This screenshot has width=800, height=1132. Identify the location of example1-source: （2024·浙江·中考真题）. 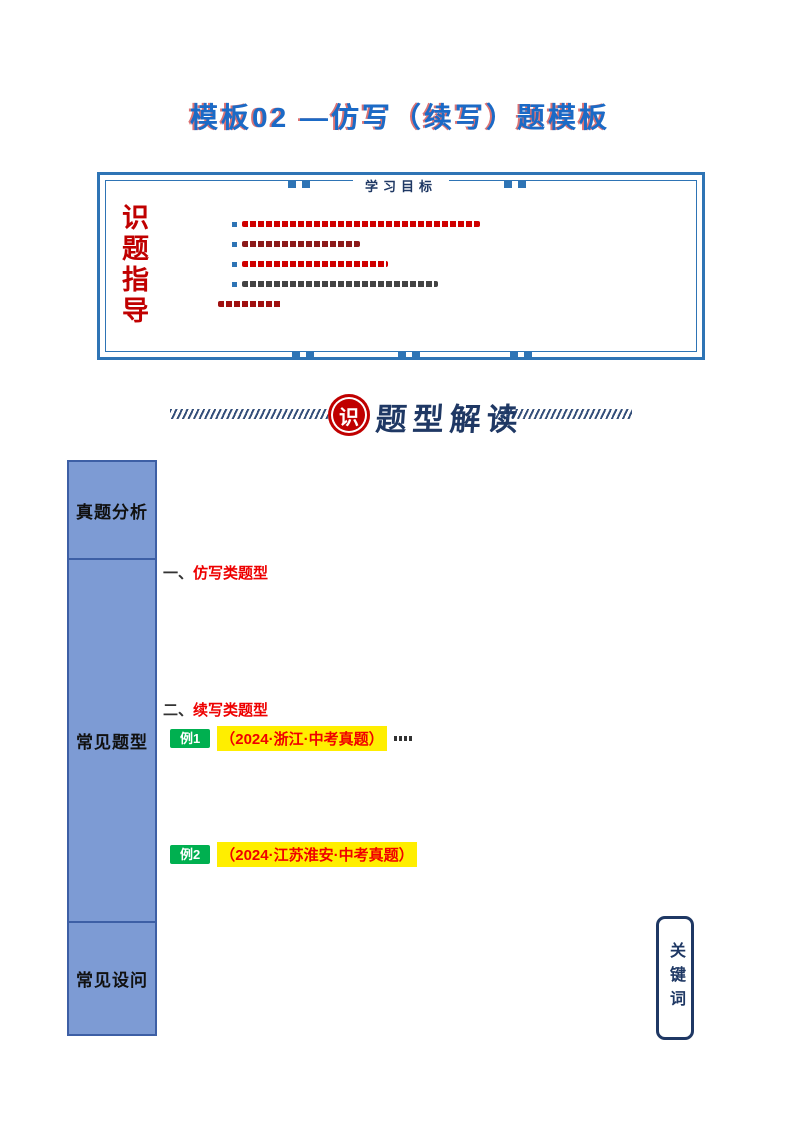
(302, 738).